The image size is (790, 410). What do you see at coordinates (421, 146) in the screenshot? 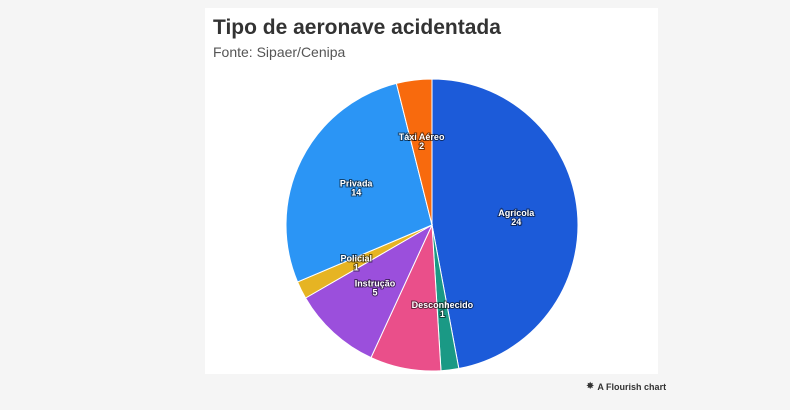
I see `slice-value-text: 2` at bounding box center [421, 146].